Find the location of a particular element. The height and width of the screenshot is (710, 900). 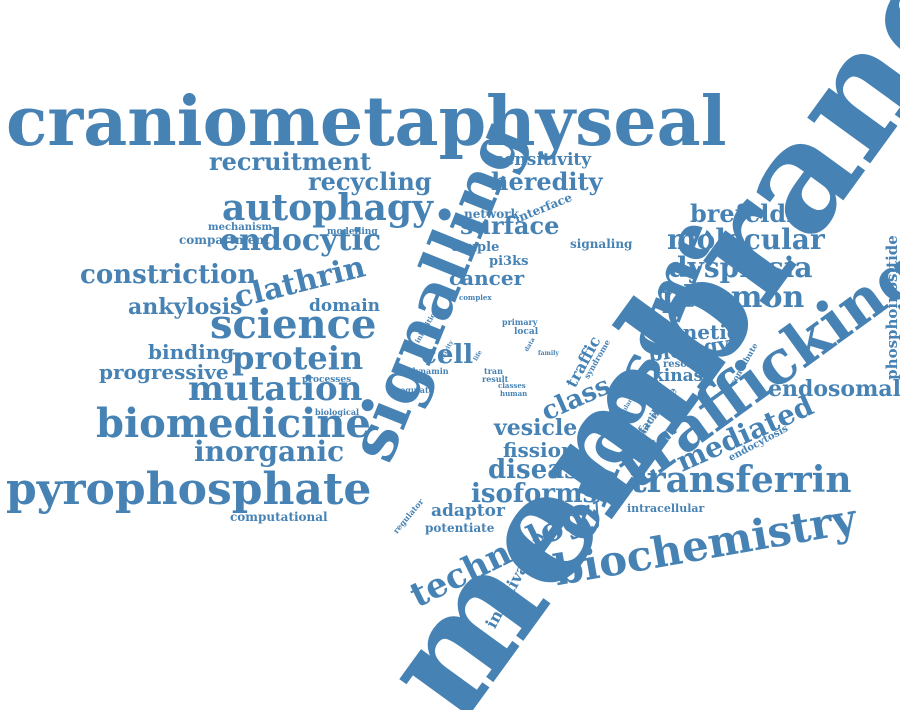

word-protein: protein is located at coordinates (298, 358).